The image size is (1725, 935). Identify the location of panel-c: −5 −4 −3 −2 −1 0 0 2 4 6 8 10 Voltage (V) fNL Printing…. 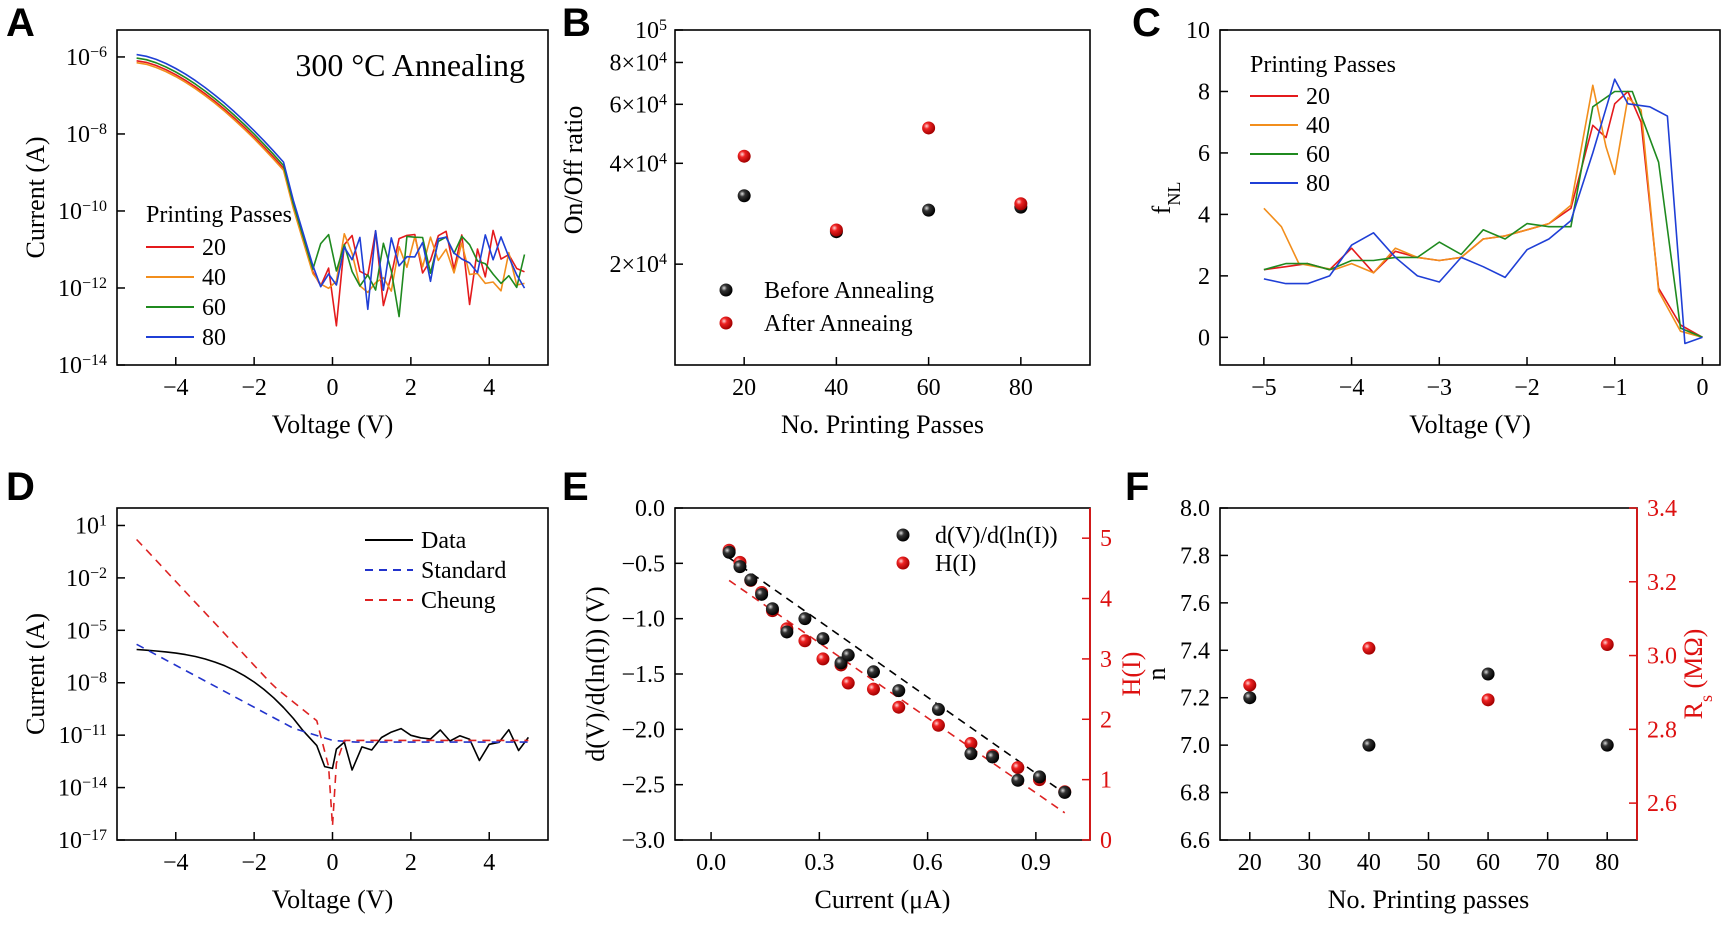
(1434, 228).